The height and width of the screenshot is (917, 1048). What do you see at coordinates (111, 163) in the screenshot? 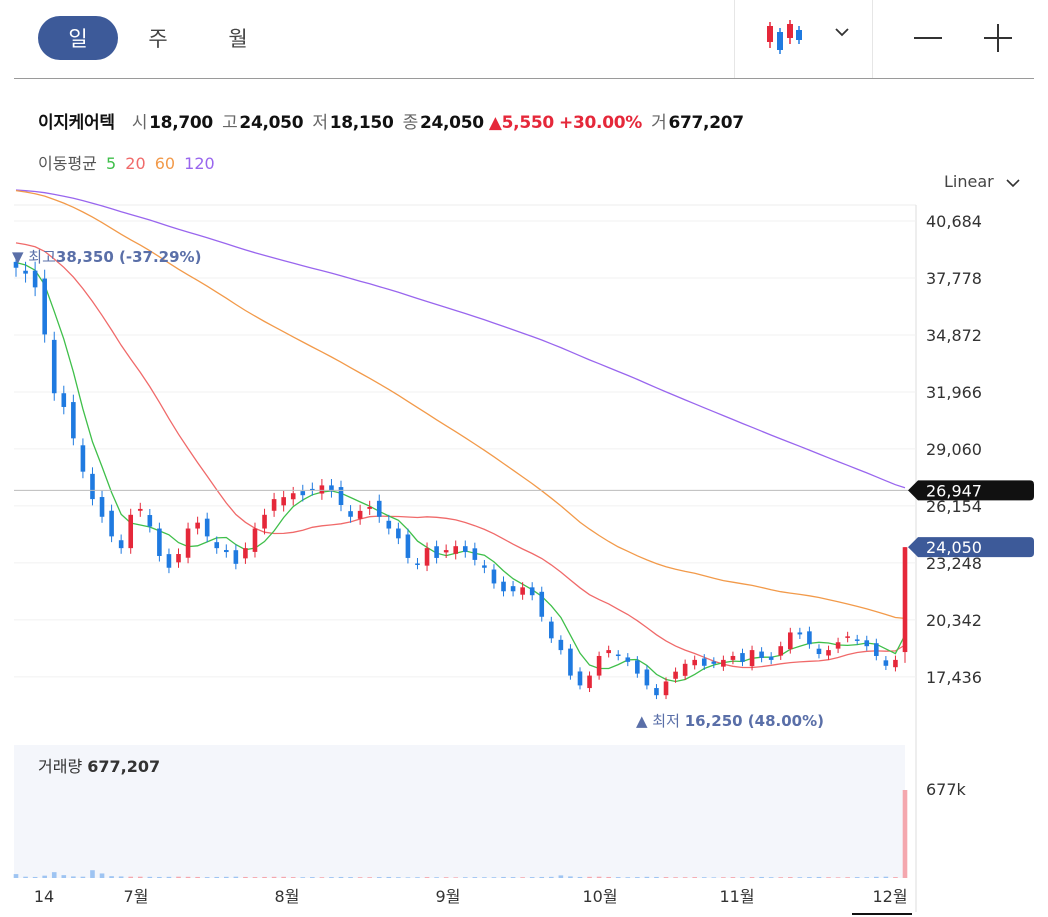
I see `ma-5-label: 5` at bounding box center [111, 163].